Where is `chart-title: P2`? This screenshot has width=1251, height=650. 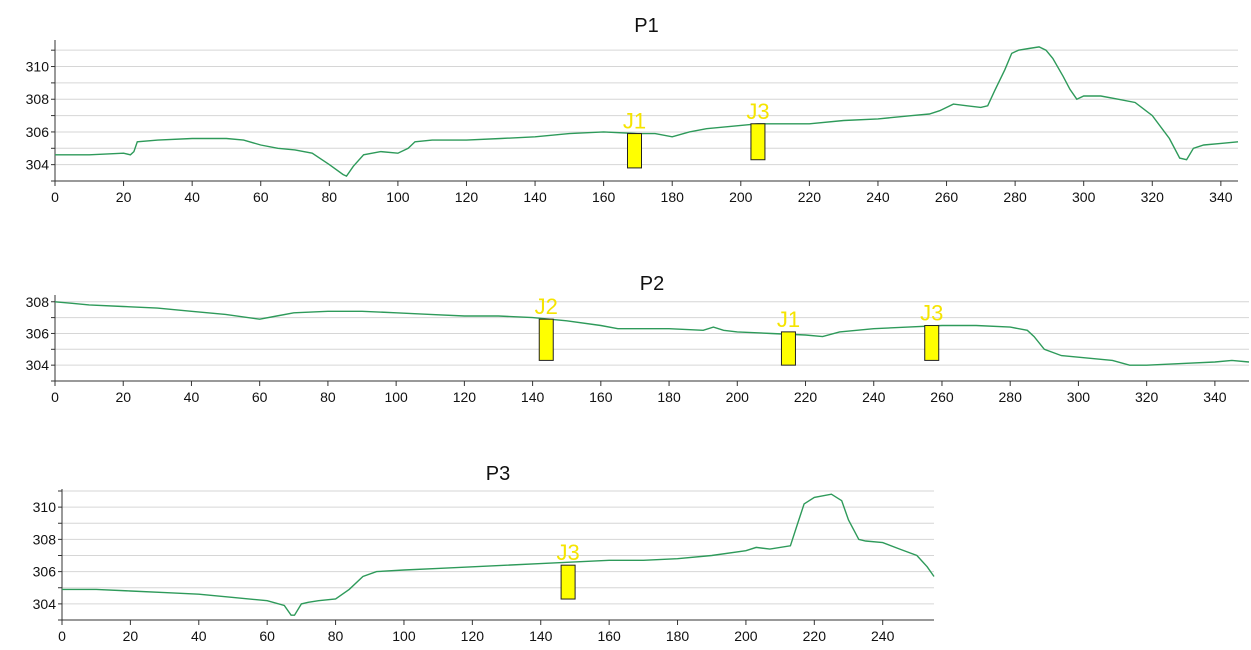 chart-title: P2 is located at coordinates (652, 284).